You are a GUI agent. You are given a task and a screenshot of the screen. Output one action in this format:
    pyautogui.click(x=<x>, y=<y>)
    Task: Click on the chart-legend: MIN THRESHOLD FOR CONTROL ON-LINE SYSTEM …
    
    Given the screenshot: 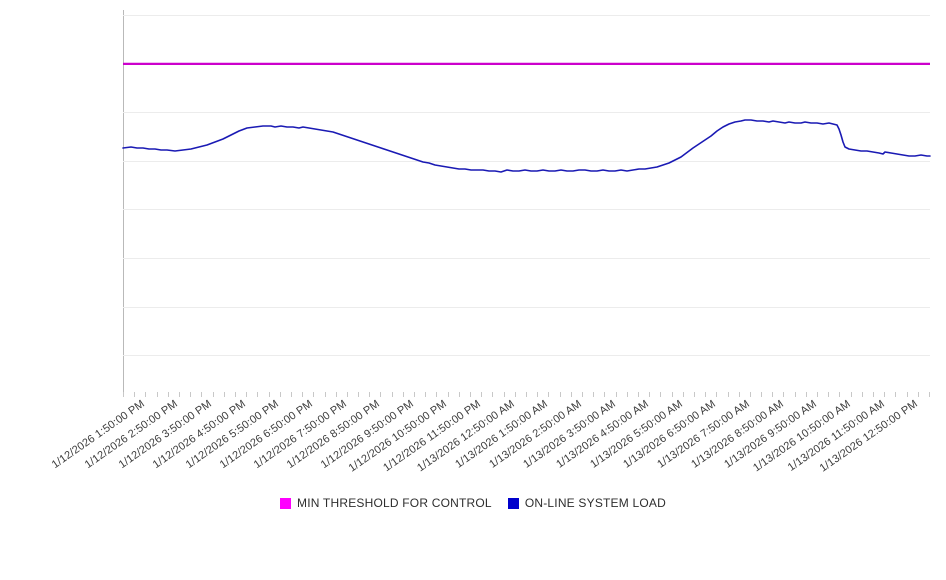 What is the action you would take?
    pyautogui.click(x=473, y=503)
    